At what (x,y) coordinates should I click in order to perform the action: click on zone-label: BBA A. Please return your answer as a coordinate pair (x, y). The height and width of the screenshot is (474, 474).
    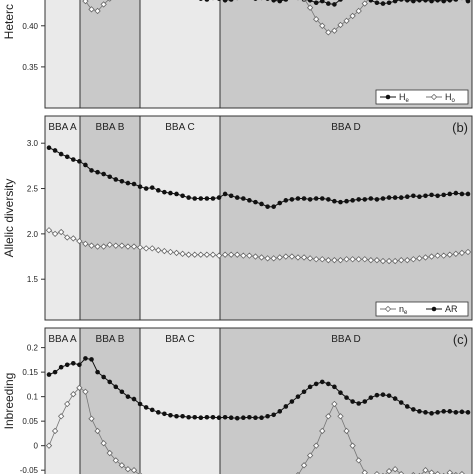
    Looking at the image, I should click on (62, 339).